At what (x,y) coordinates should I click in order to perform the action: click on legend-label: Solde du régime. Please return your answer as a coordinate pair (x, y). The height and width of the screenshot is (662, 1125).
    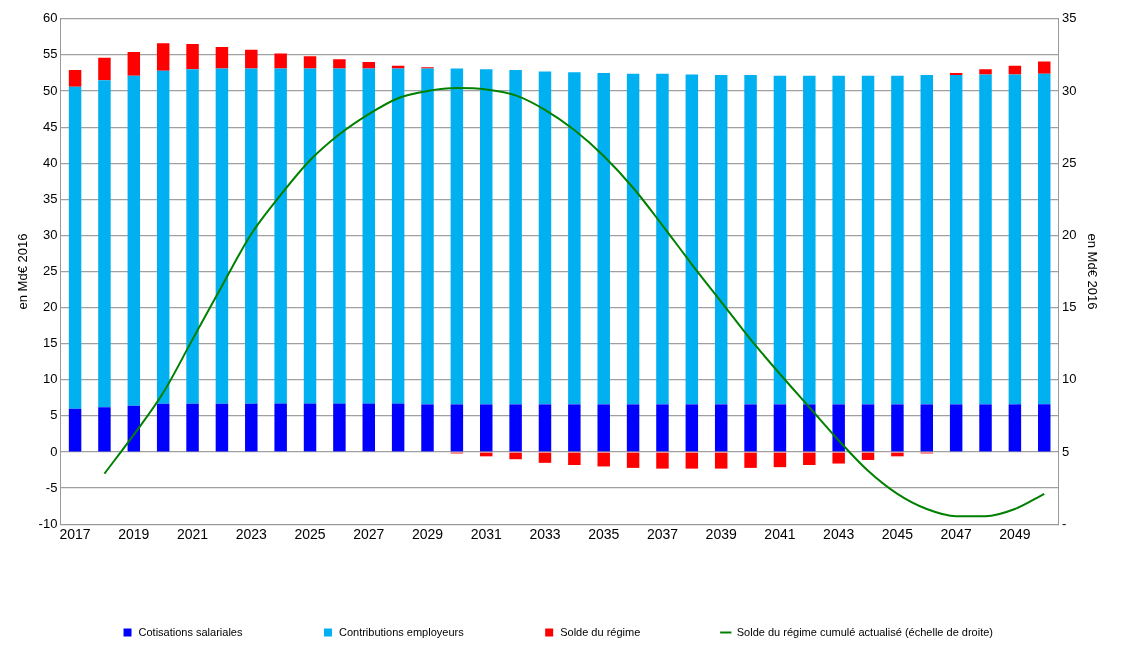
    Looking at the image, I should click on (600, 631).